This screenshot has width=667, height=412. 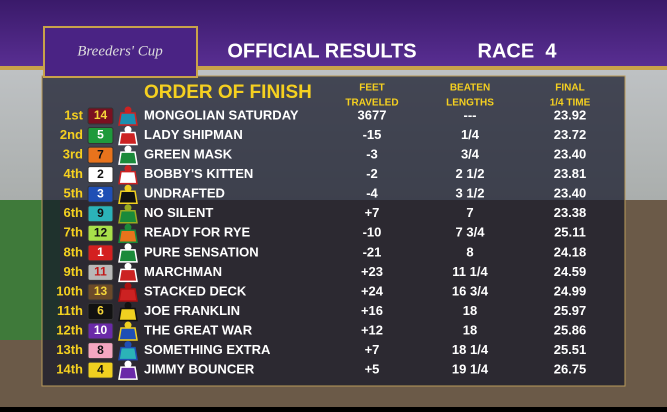 I want to click on horse-name: STACKED DECK, so click(x=195, y=290).